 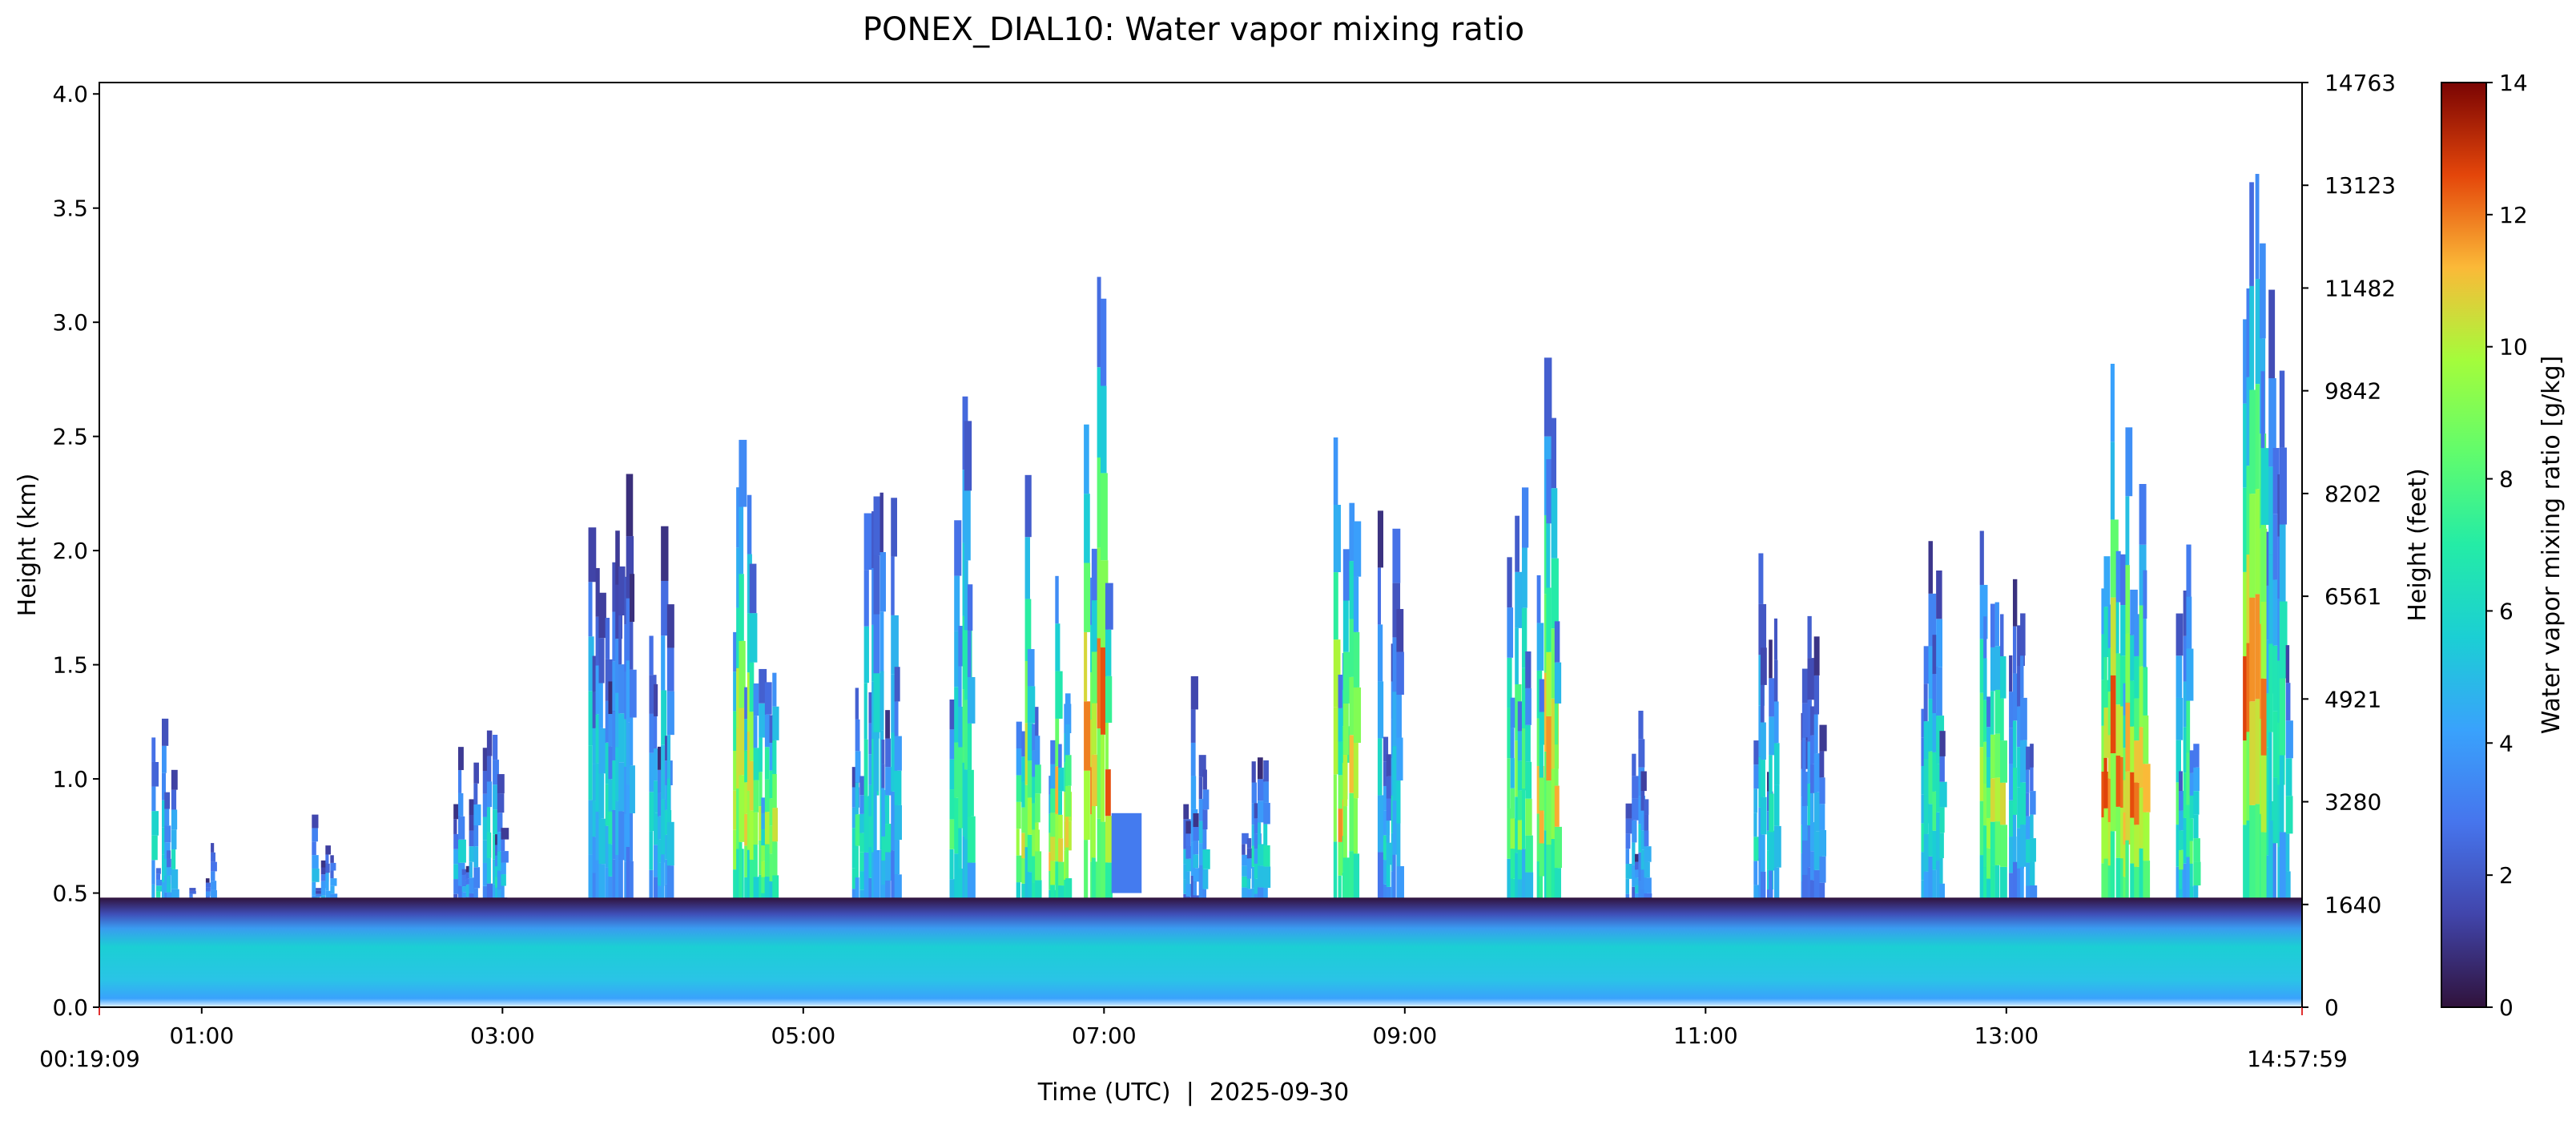 What do you see at coordinates (803, 1035) in the screenshot?
I see `x-tick-label: 05:00` at bounding box center [803, 1035].